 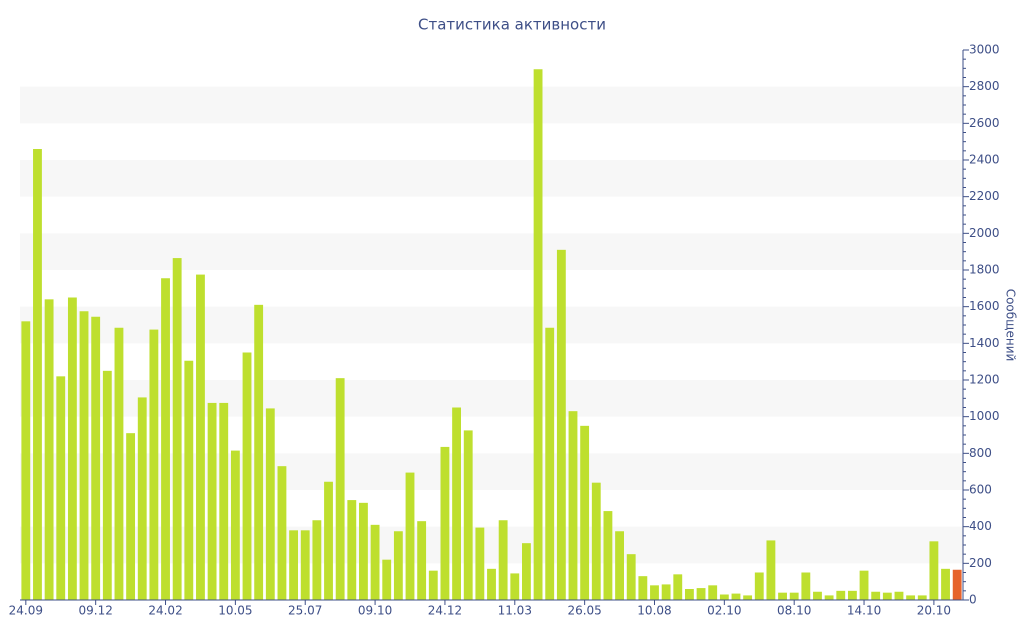 I want to click on y-tick-label: 400, so click(x=980, y=526).